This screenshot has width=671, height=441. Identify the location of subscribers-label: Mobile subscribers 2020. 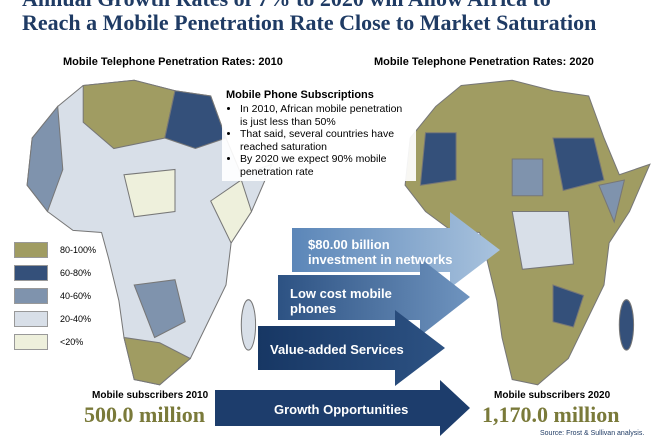
(552, 395).